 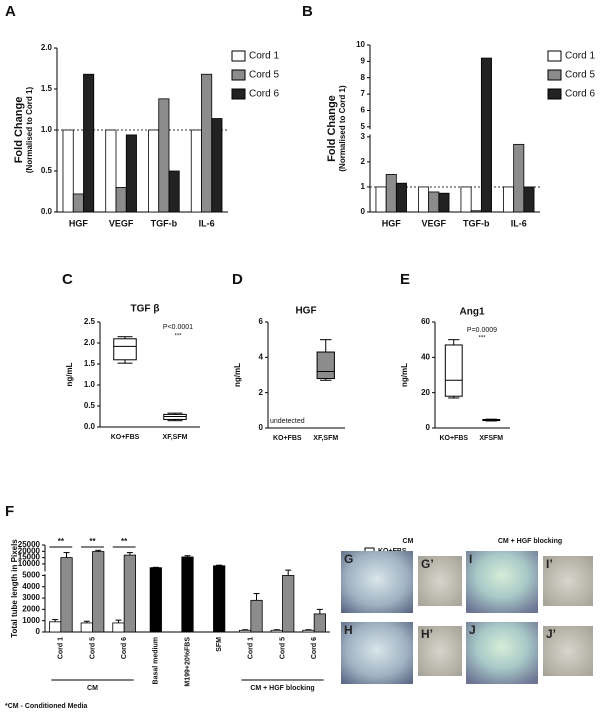 I want to click on y-tick-label: 20, so click(x=425, y=392).